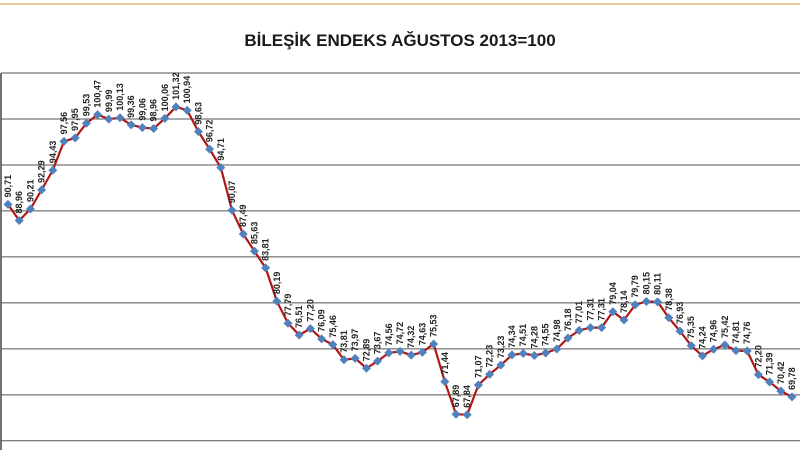  What do you see at coordinates (333, 326) in the screenshot?
I see `value-label: 75,46` at bounding box center [333, 326].